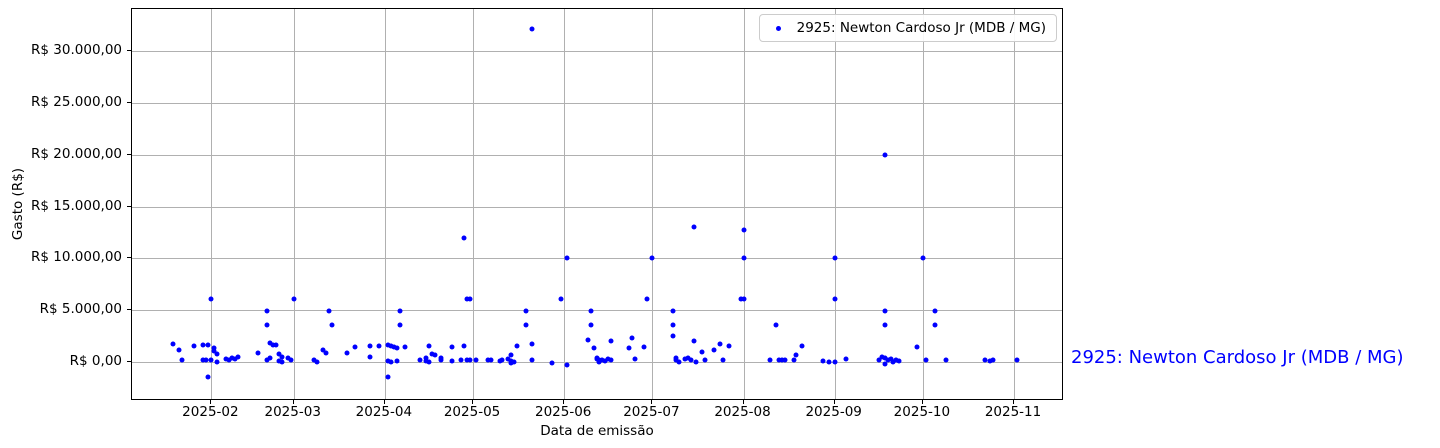 The image size is (1440, 448). I want to click on x-tick-label: 2025-05, so click(472, 412).